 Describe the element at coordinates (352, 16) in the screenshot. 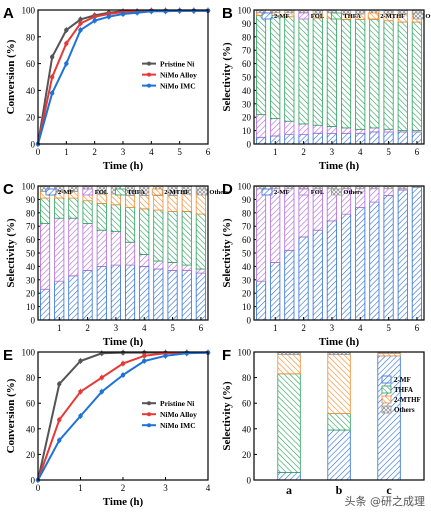

I see `legend-label: THFA` at that location.